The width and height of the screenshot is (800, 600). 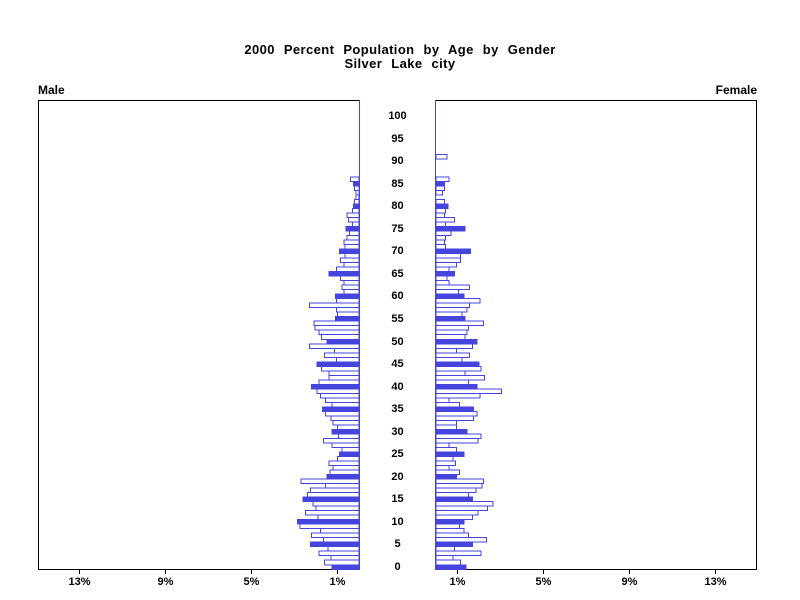 I want to click on age-tick-label-5: 5, so click(x=397, y=544).